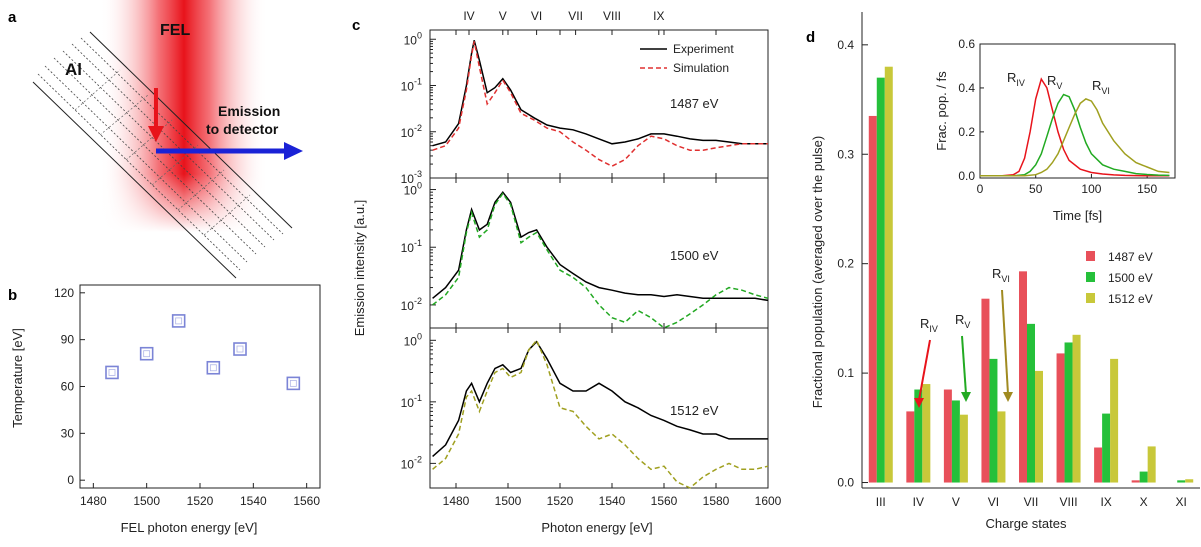 This screenshot has width=1201, height=547. Describe the element at coordinates (1105, 502) in the screenshot. I see `panel-d-category-label: IX` at that location.